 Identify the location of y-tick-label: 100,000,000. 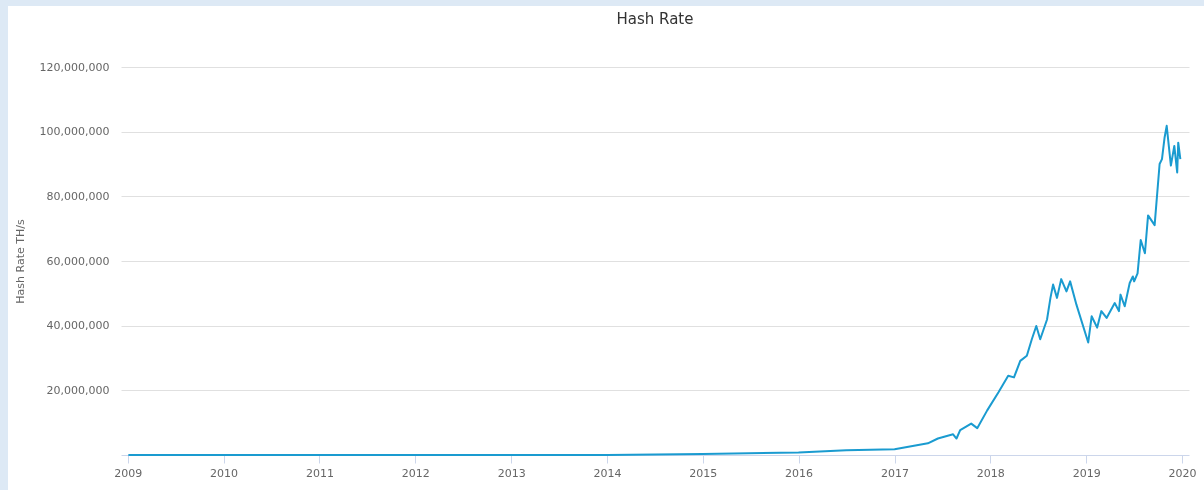
(74, 132).